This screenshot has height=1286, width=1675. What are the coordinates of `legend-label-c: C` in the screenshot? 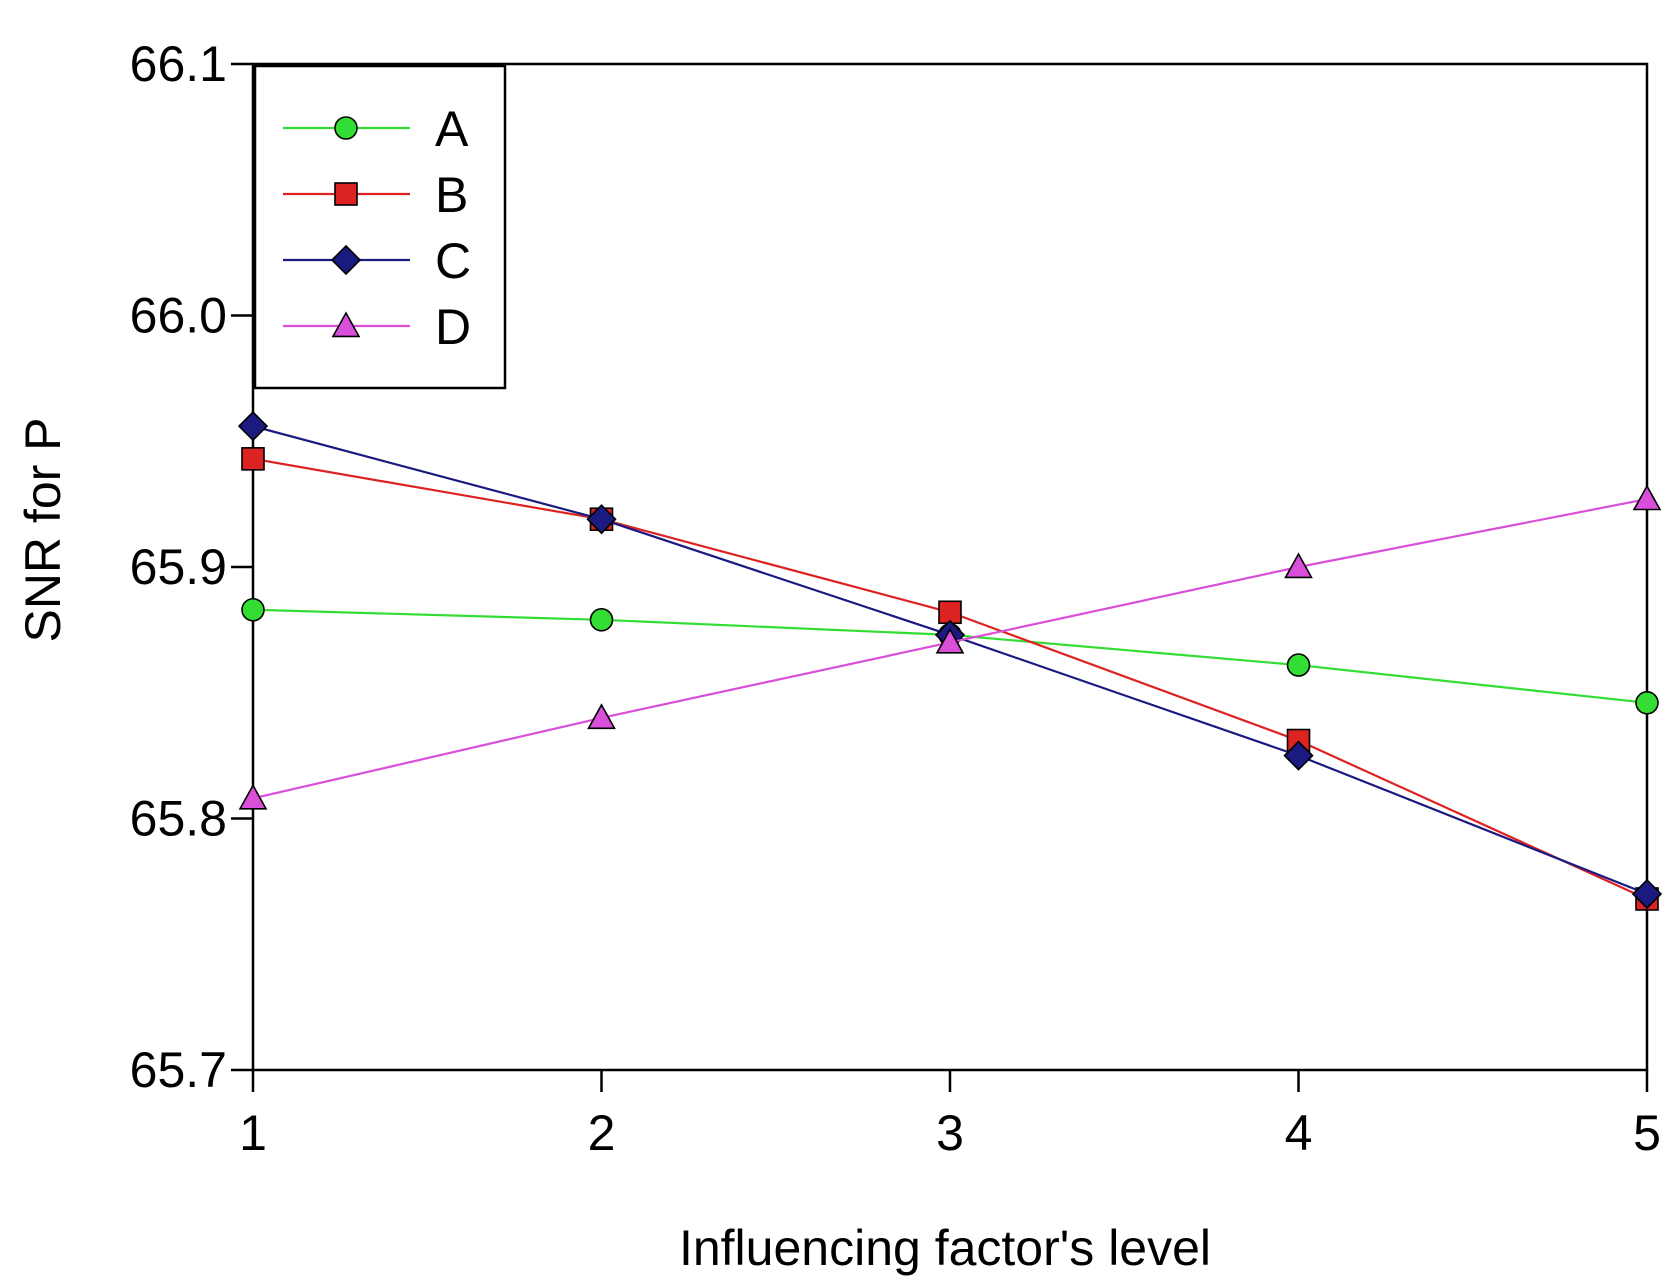 It's located at (453, 261).